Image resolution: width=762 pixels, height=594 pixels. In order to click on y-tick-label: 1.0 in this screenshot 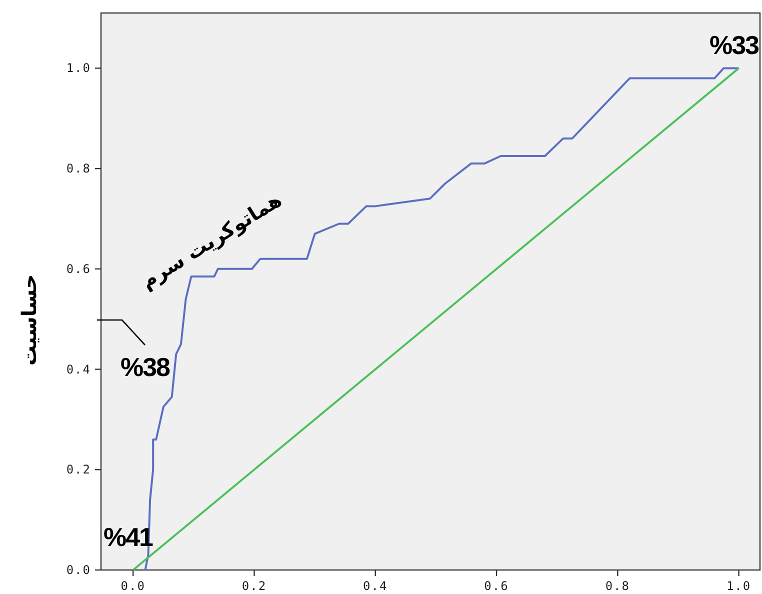, I will do `click(78, 68)`.